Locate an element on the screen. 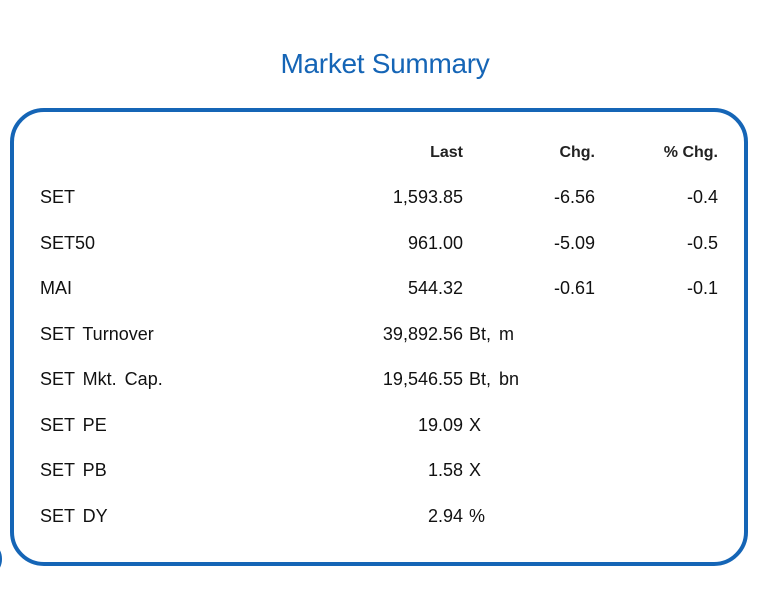 This screenshot has width=780, height=592. row-unit: Bt, m is located at coordinates (492, 334).